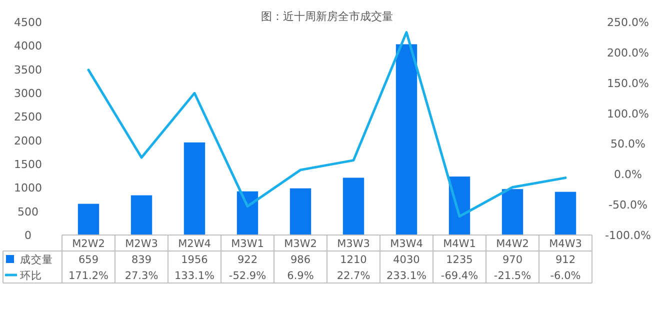  Describe the element at coordinates (88, 276) in the screenshot. I see `data-label: 171.2%` at that location.